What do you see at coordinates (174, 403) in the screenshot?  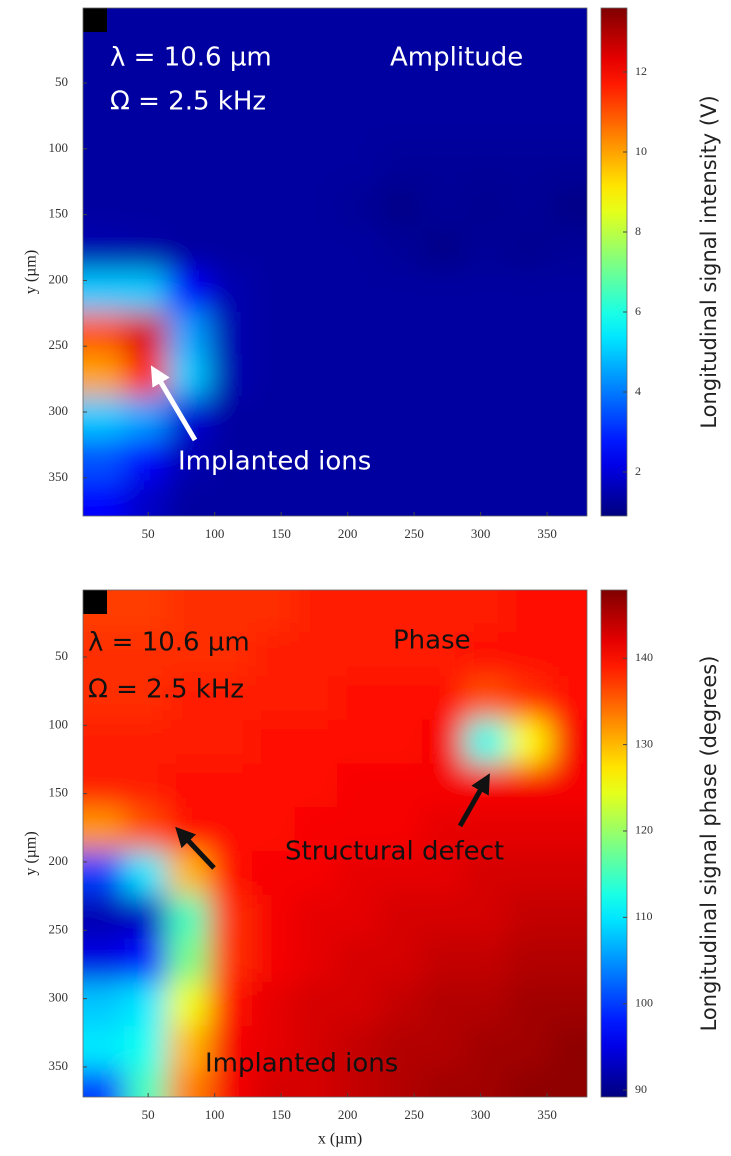 I see `arrow` at bounding box center [174, 403].